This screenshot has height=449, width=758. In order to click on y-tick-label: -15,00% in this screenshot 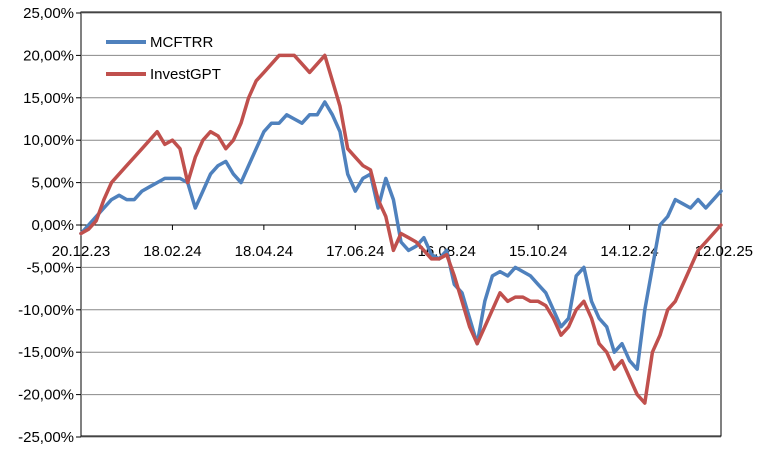, I will do `click(46, 352)`.